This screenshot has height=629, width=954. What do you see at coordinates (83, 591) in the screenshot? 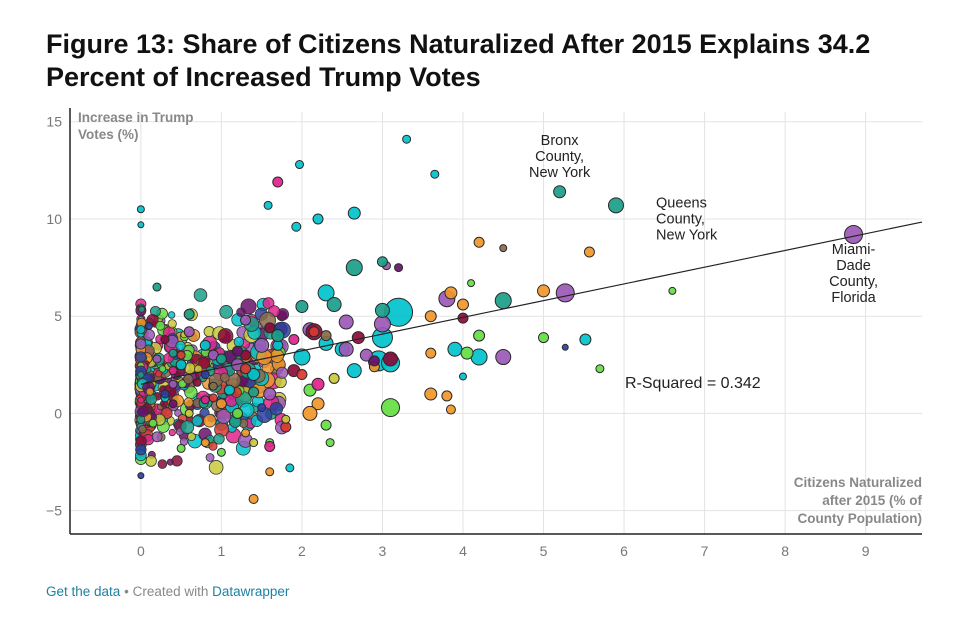
I see `get-the-data-link: Get the data` at bounding box center [83, 591].